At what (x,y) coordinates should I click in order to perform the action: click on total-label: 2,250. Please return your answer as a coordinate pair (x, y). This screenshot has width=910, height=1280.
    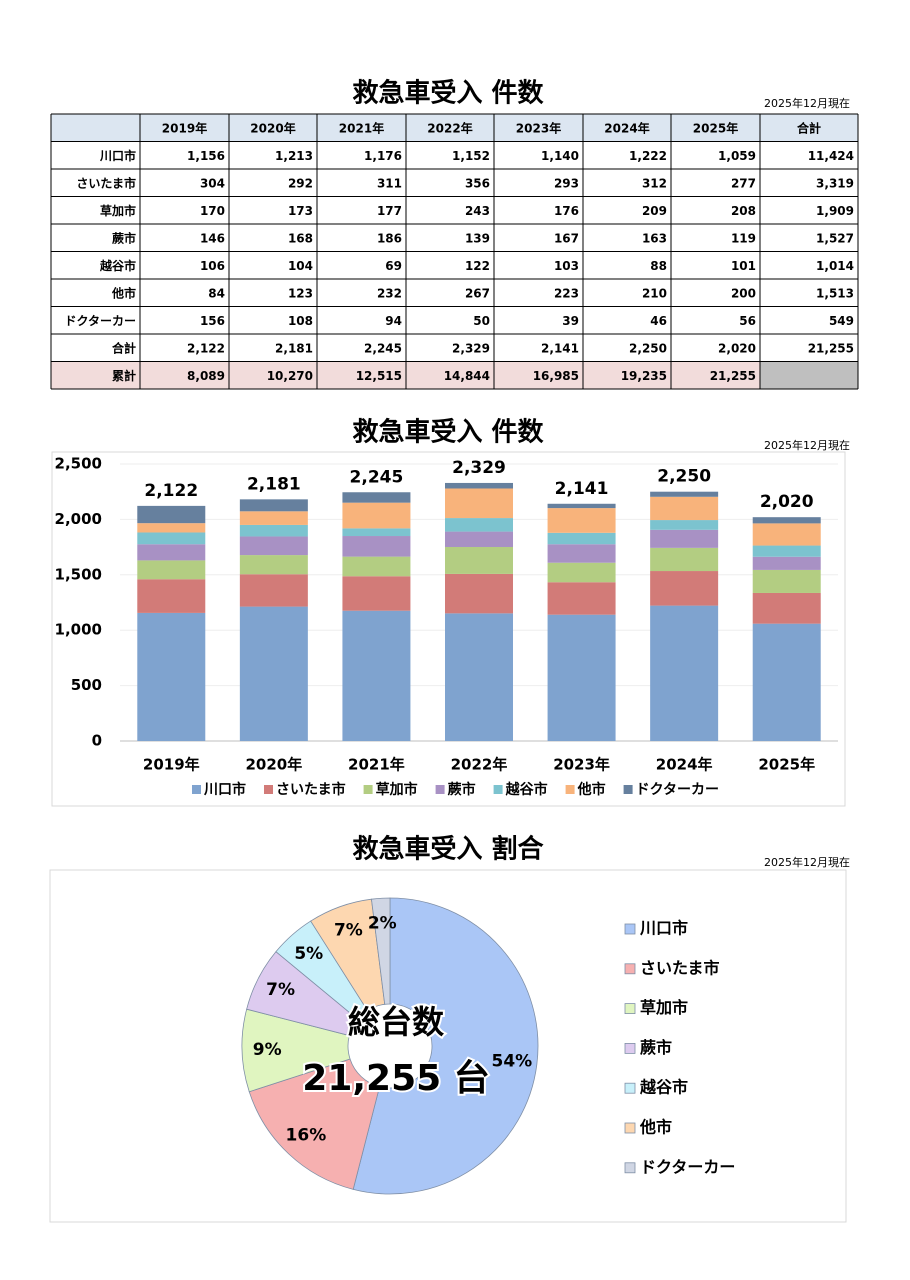
    Looking at the image, I should click on (684, 477).